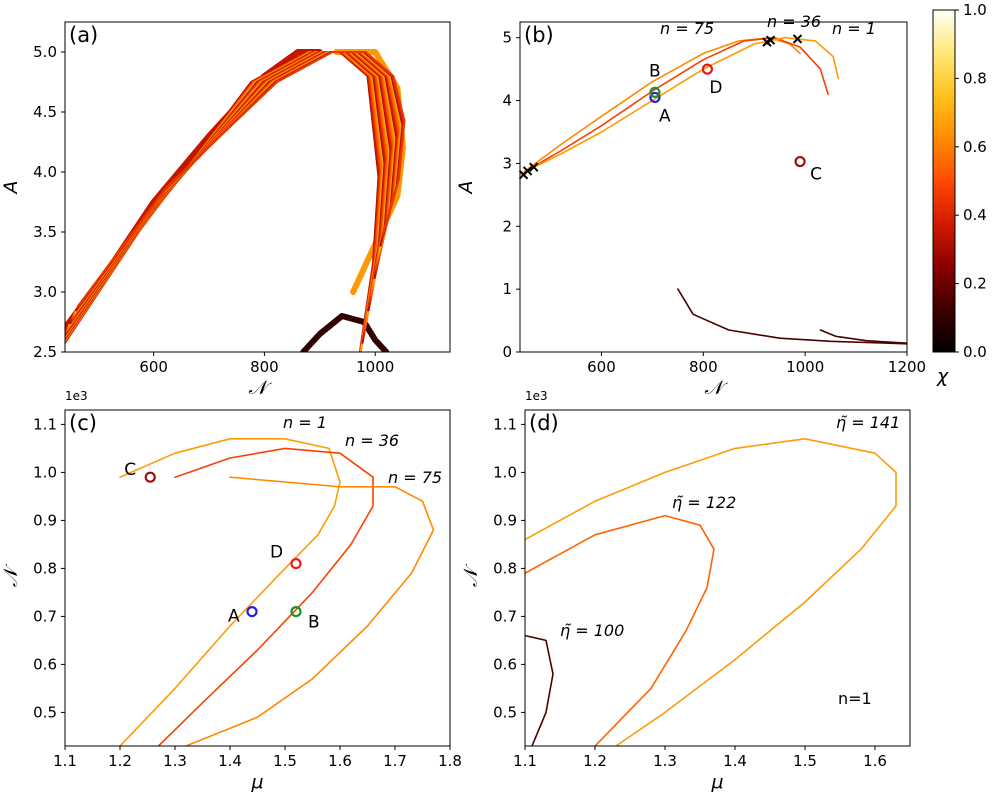 Image resolution: width=1000 pixels, height=800 pixels. Describe the element at coordinates (45, 352) in the screenshot. I see `y-tick-label: 2.5` at that location.